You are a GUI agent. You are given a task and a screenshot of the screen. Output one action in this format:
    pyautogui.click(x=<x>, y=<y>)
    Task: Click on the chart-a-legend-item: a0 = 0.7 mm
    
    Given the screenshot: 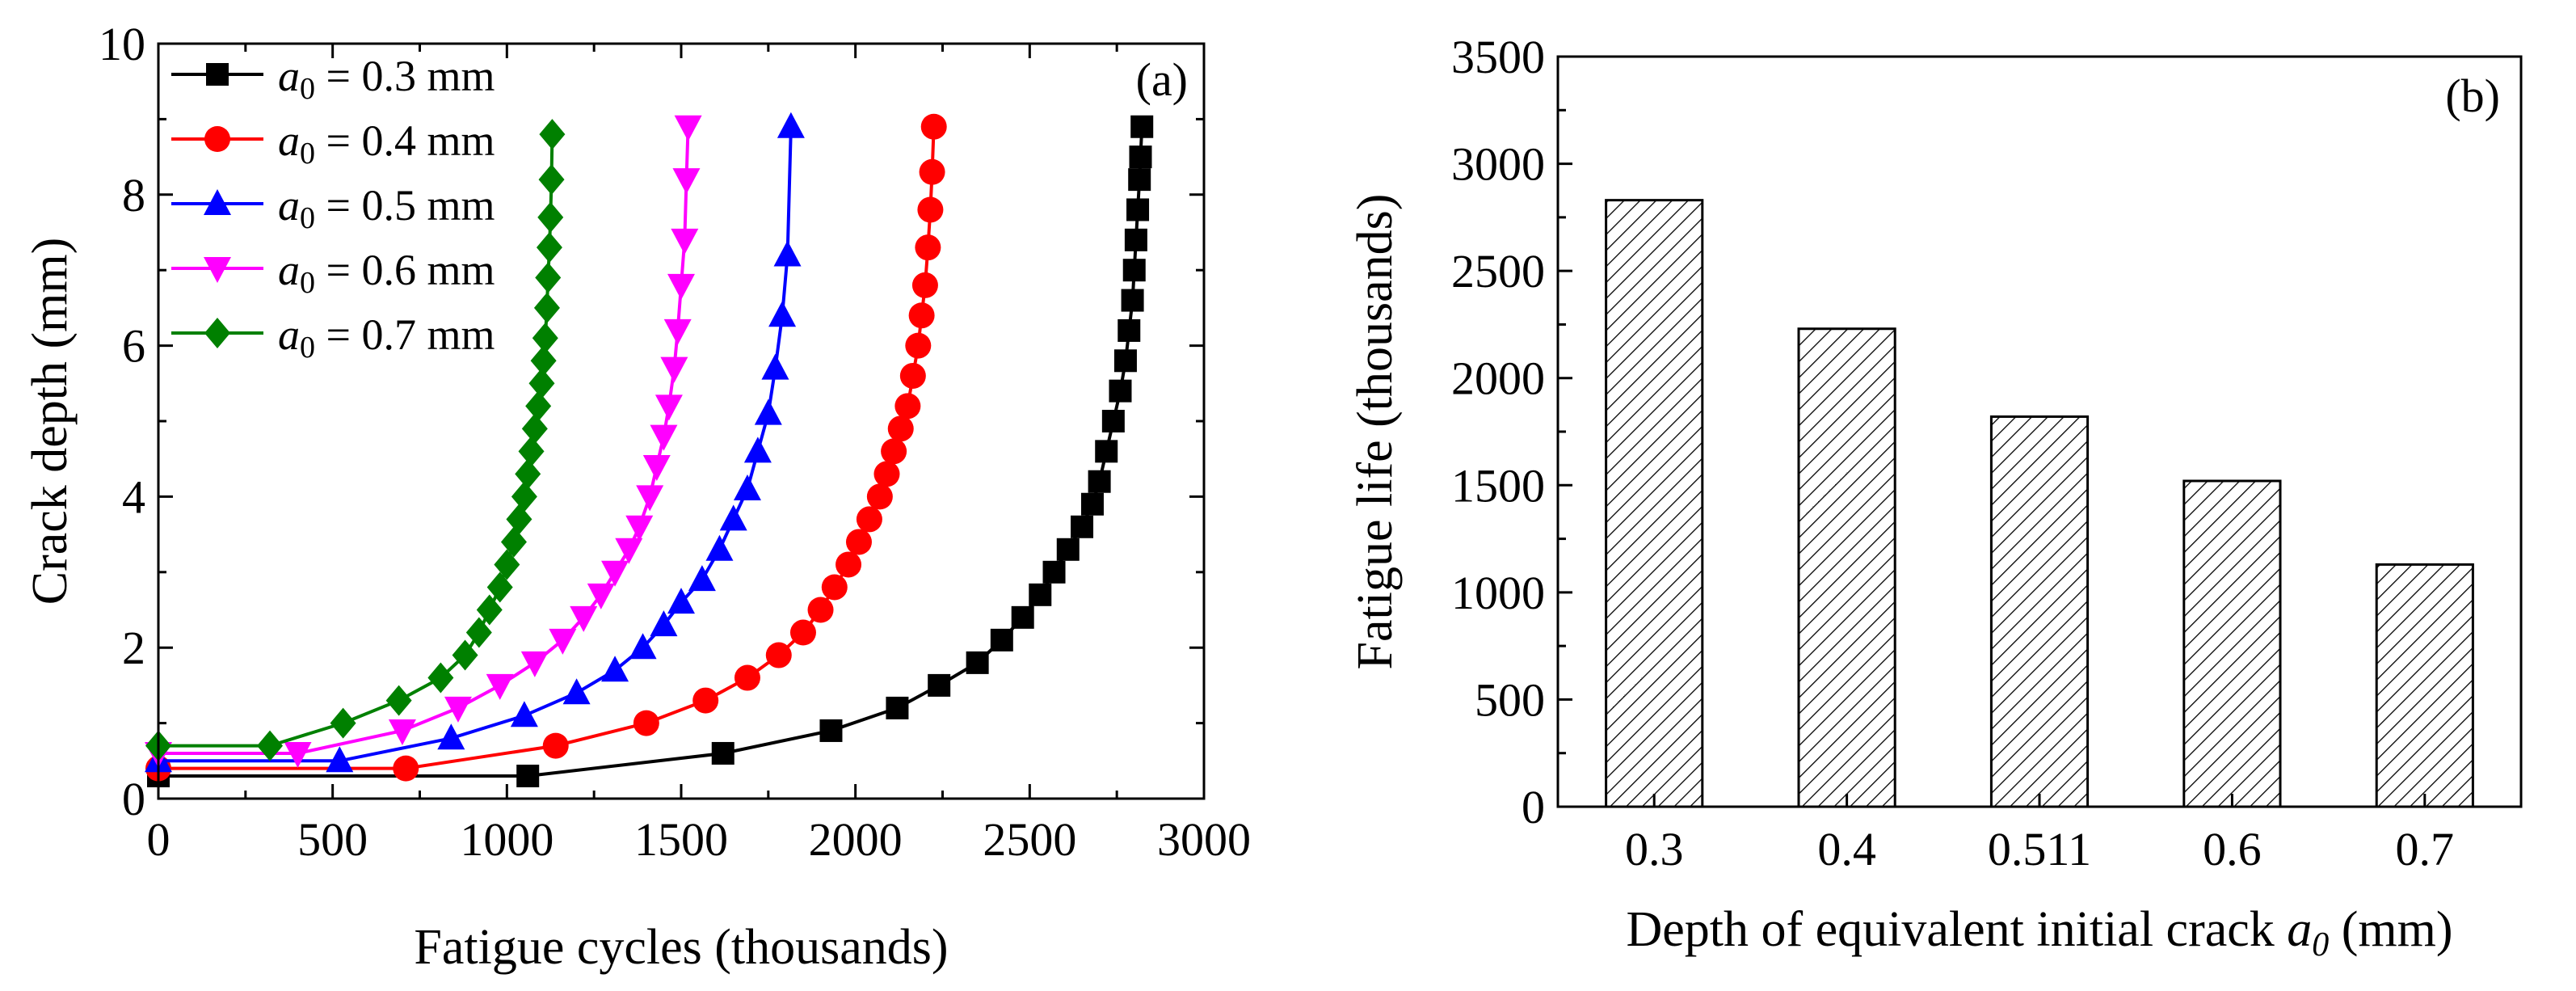 What is the action you would take?
    pyautogui.click(x=333, y=338)
    